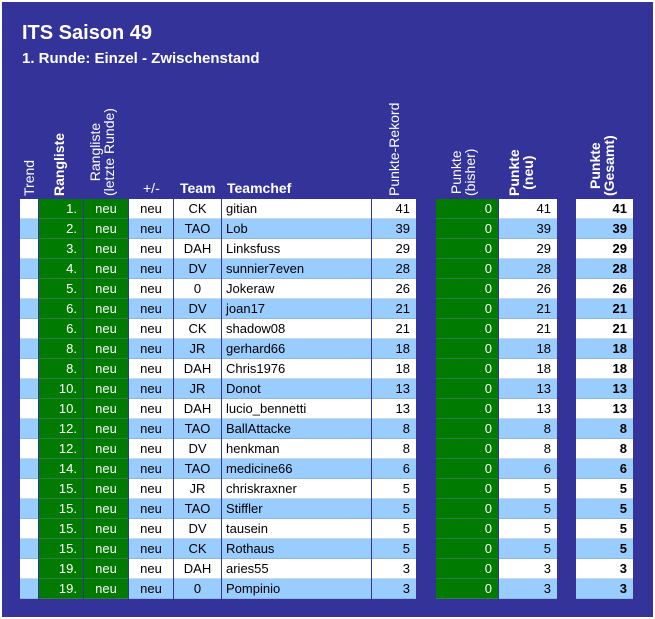  Describe the element at coordinates (595, 165) in the screenshot. I see `header-punkte-gesamt-line1: Punkte` at that location.